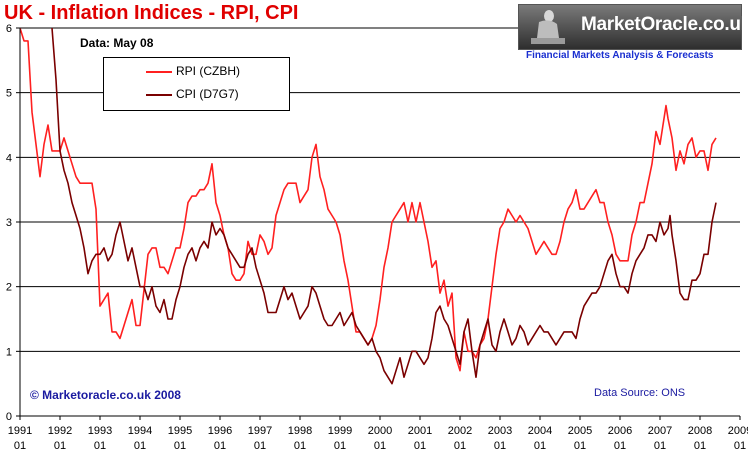 This screenshot has height=455, width=748. Describe the element at coordinates (700, 446) in the screenshot. I see `x-tick-sub-2008: 01` at that location.